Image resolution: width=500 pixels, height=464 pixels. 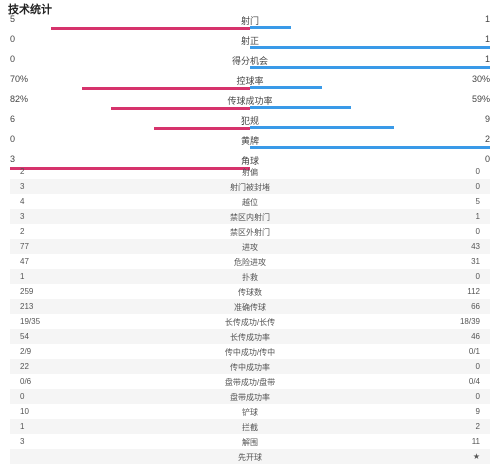 What do you see at coordinates (475, 441) in the screenshot?
I see `away-value: 11` at bounding box center [475, 441].